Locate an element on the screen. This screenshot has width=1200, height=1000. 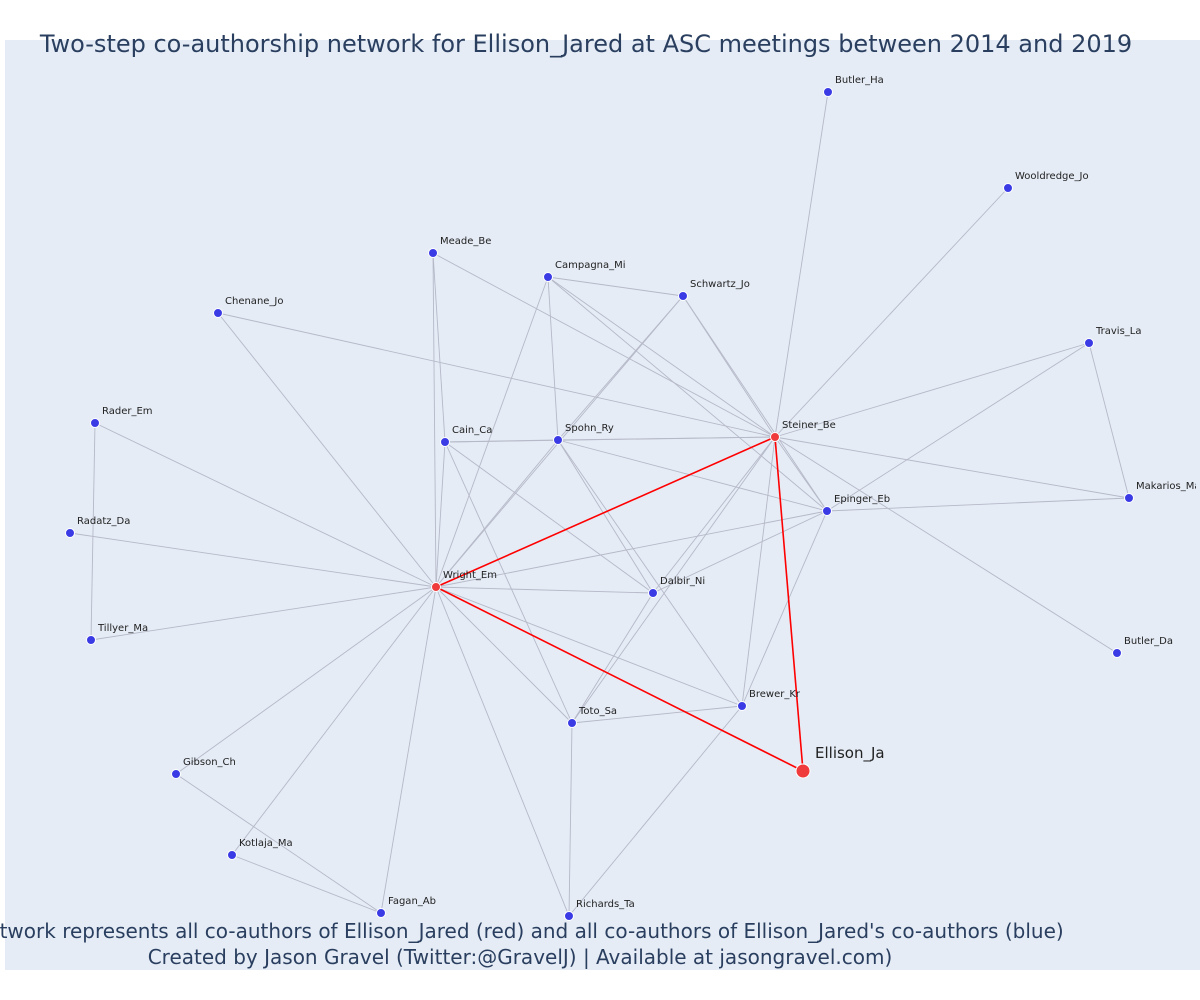
node-label-Butler_Ha: Butler_Ha is located at coordinates (859, 80).